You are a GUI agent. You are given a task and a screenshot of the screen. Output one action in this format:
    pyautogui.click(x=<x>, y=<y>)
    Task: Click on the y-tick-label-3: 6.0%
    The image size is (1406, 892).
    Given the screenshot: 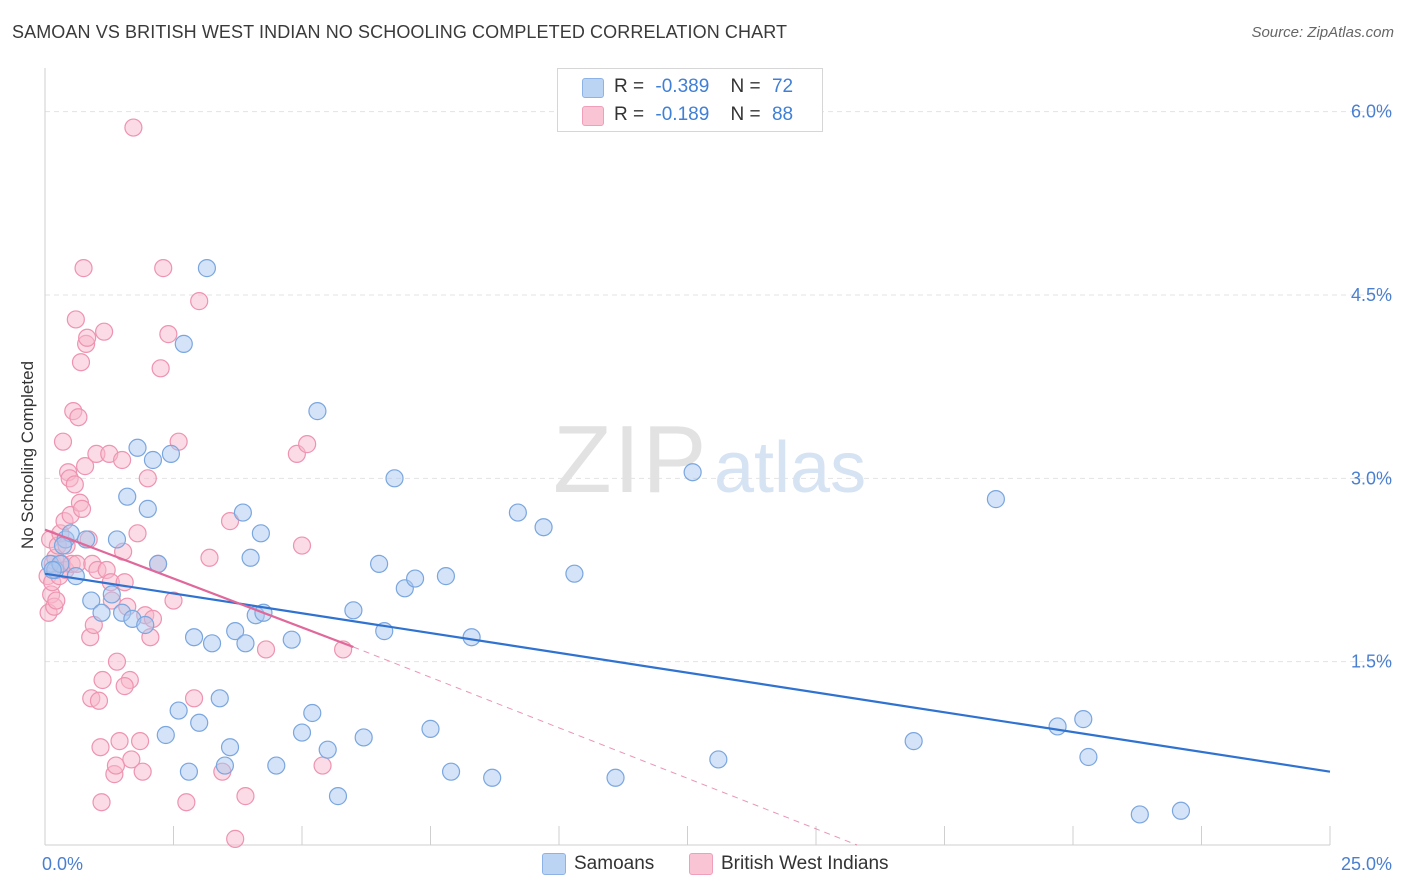 What is the action you would take?
    pyautogui.click(x=1371, y=112)
    